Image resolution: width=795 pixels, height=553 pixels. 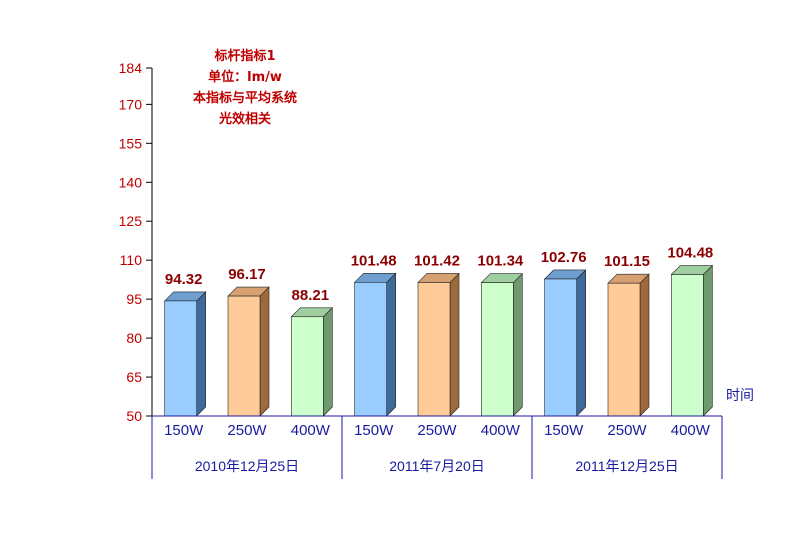 What do you see at coordinates (500, 261) in the screenshot?
I see `data-label: 101.34` at bounding box center [500, 261].